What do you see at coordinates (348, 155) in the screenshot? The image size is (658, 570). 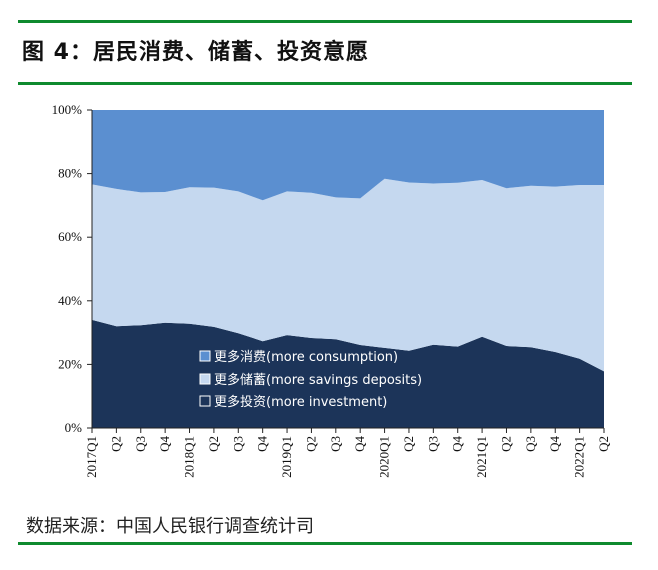 I see `area-consumption` at bounding box center [348, 155].